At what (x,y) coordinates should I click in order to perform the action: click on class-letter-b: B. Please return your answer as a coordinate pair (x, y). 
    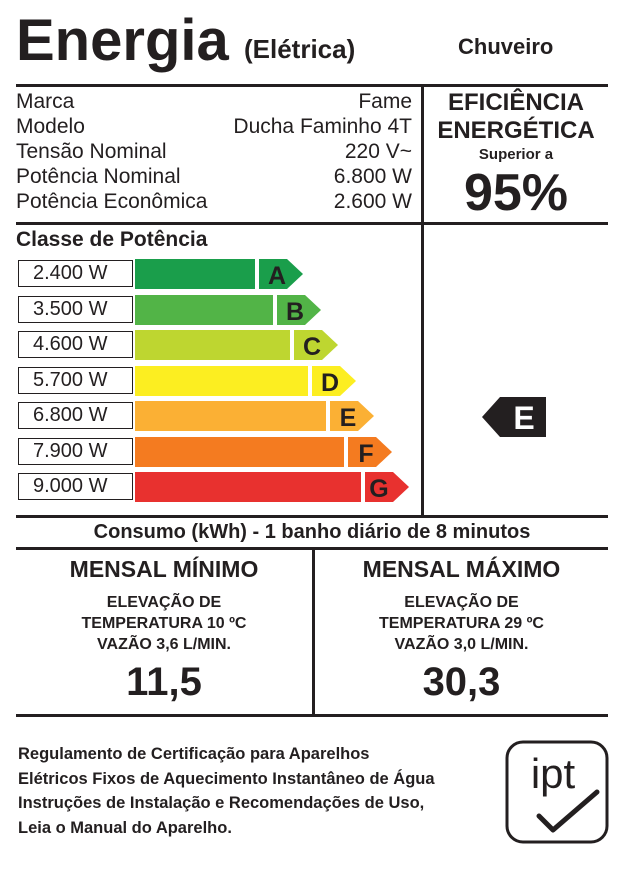
    Looking at the image, I should click on (295, 312).